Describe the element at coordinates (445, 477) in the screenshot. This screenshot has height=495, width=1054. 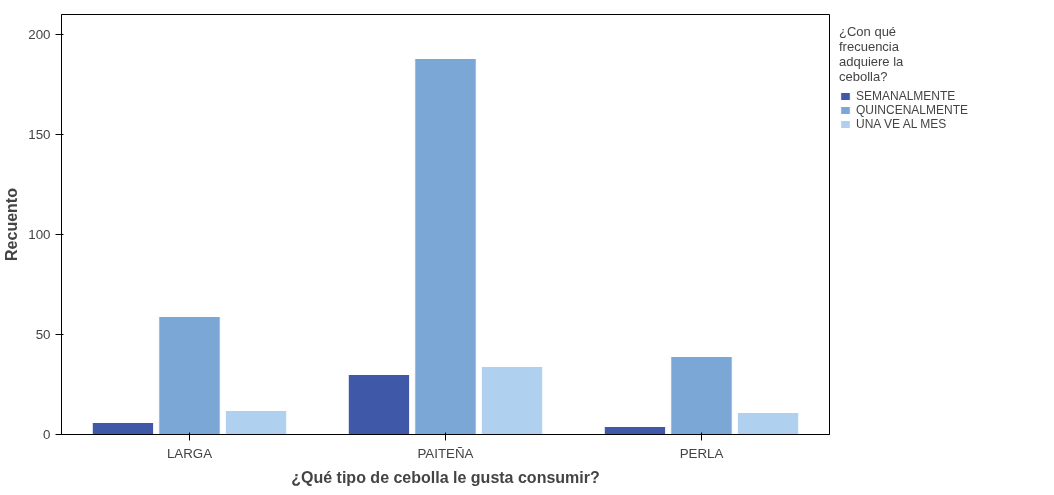
I see `x-axis-title: ¿Qué tipo de cebolla le gusta consumir?` at that location.